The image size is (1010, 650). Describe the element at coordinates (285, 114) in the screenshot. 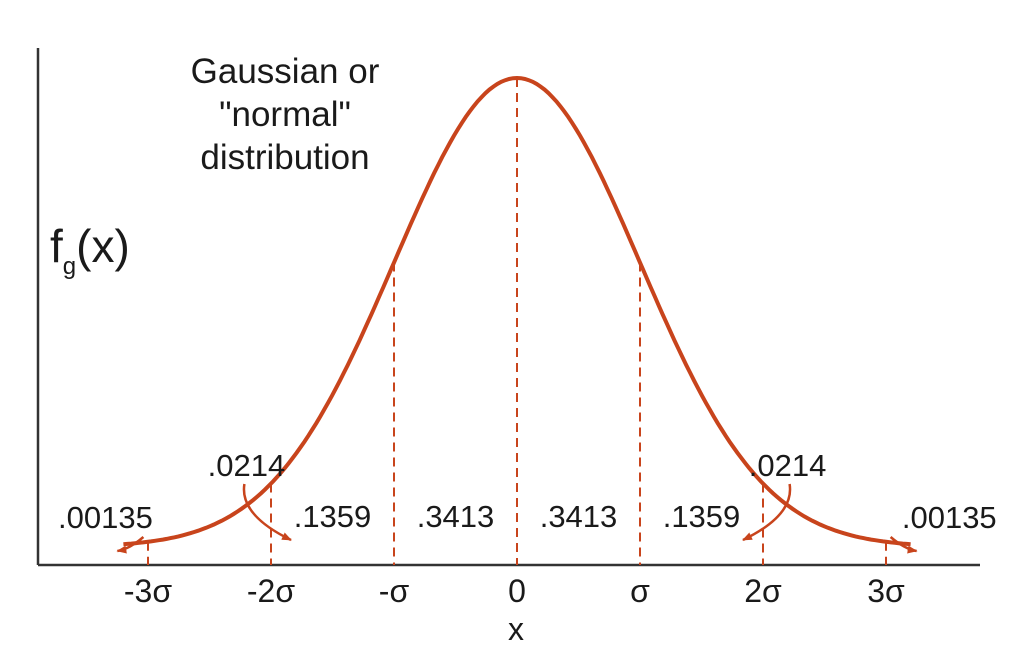

I see `chart-title-line-2: "normal"` at that location.